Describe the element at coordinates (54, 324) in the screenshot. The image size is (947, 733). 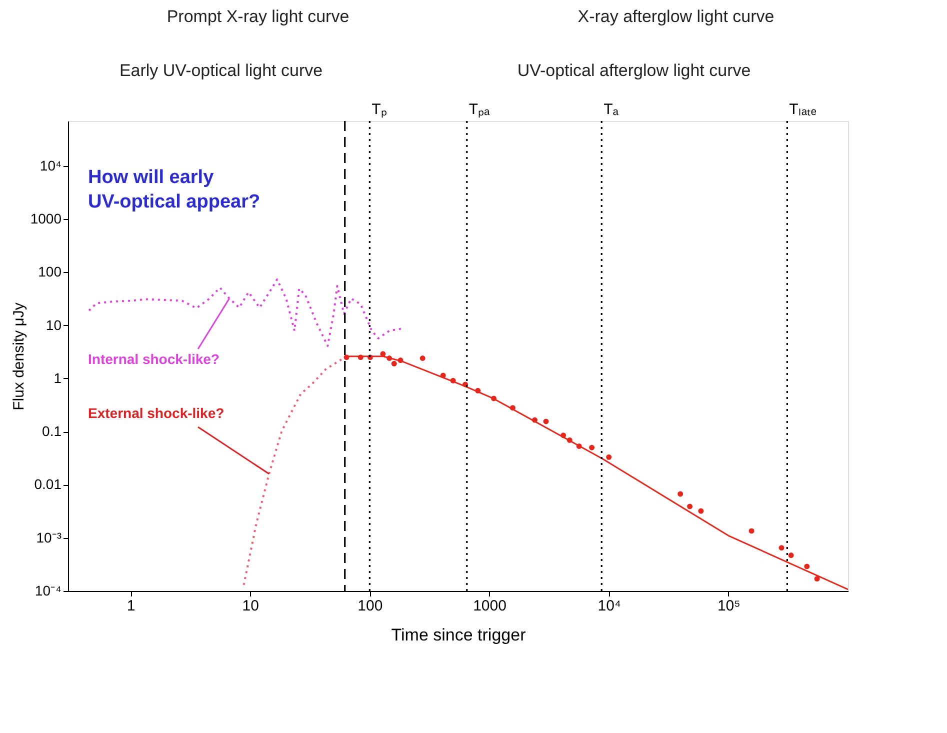
I see `y-tick-label: 10` at that location.